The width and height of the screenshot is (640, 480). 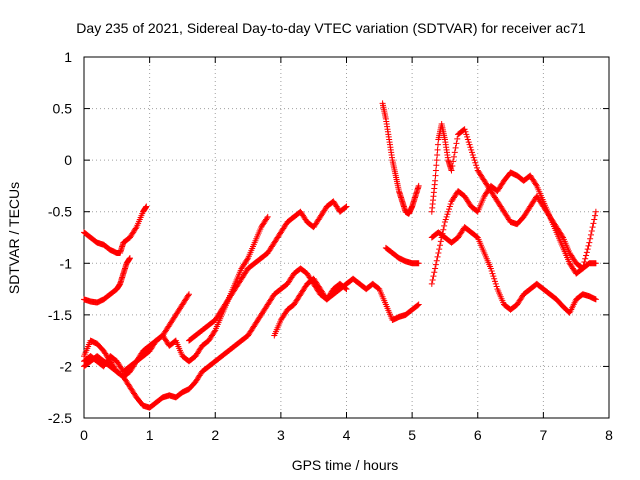 What do you see at coordinates (66, 366) in the screenshot?
I see `y-tick-label: -2` at bounding box center [66, 366].